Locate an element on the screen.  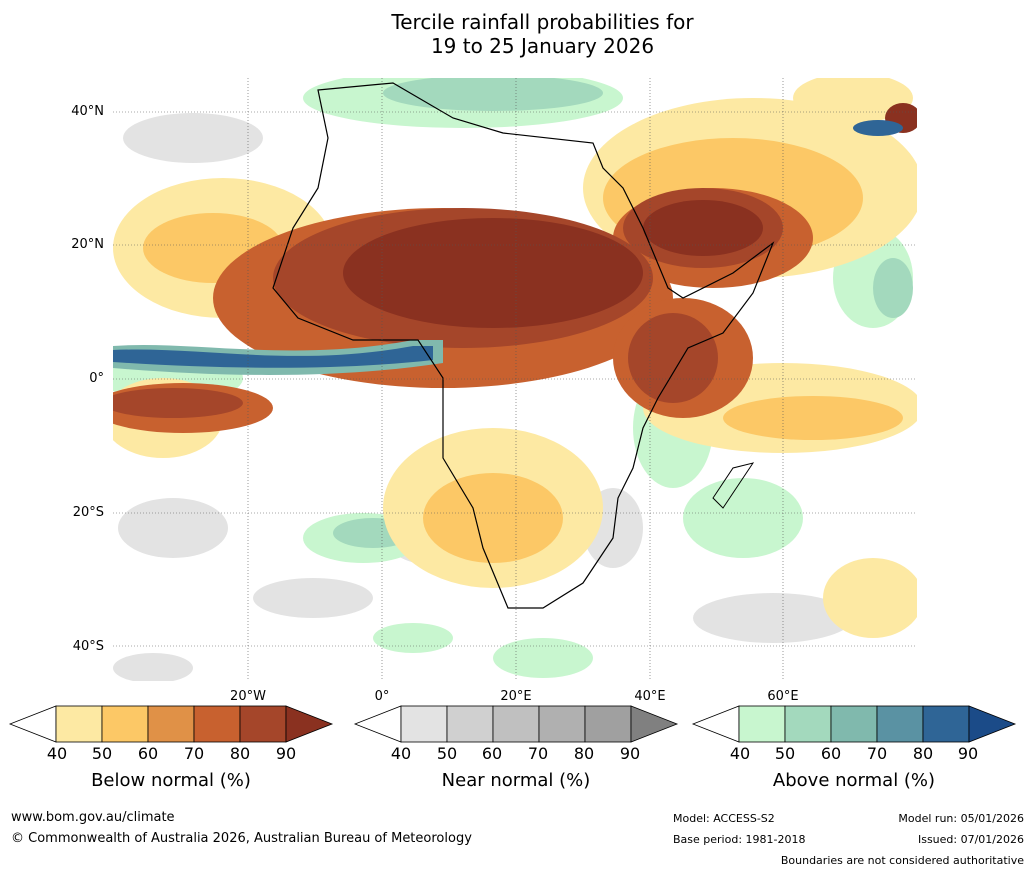
lat-label-0: 0° is located at coordinates (96, 378).